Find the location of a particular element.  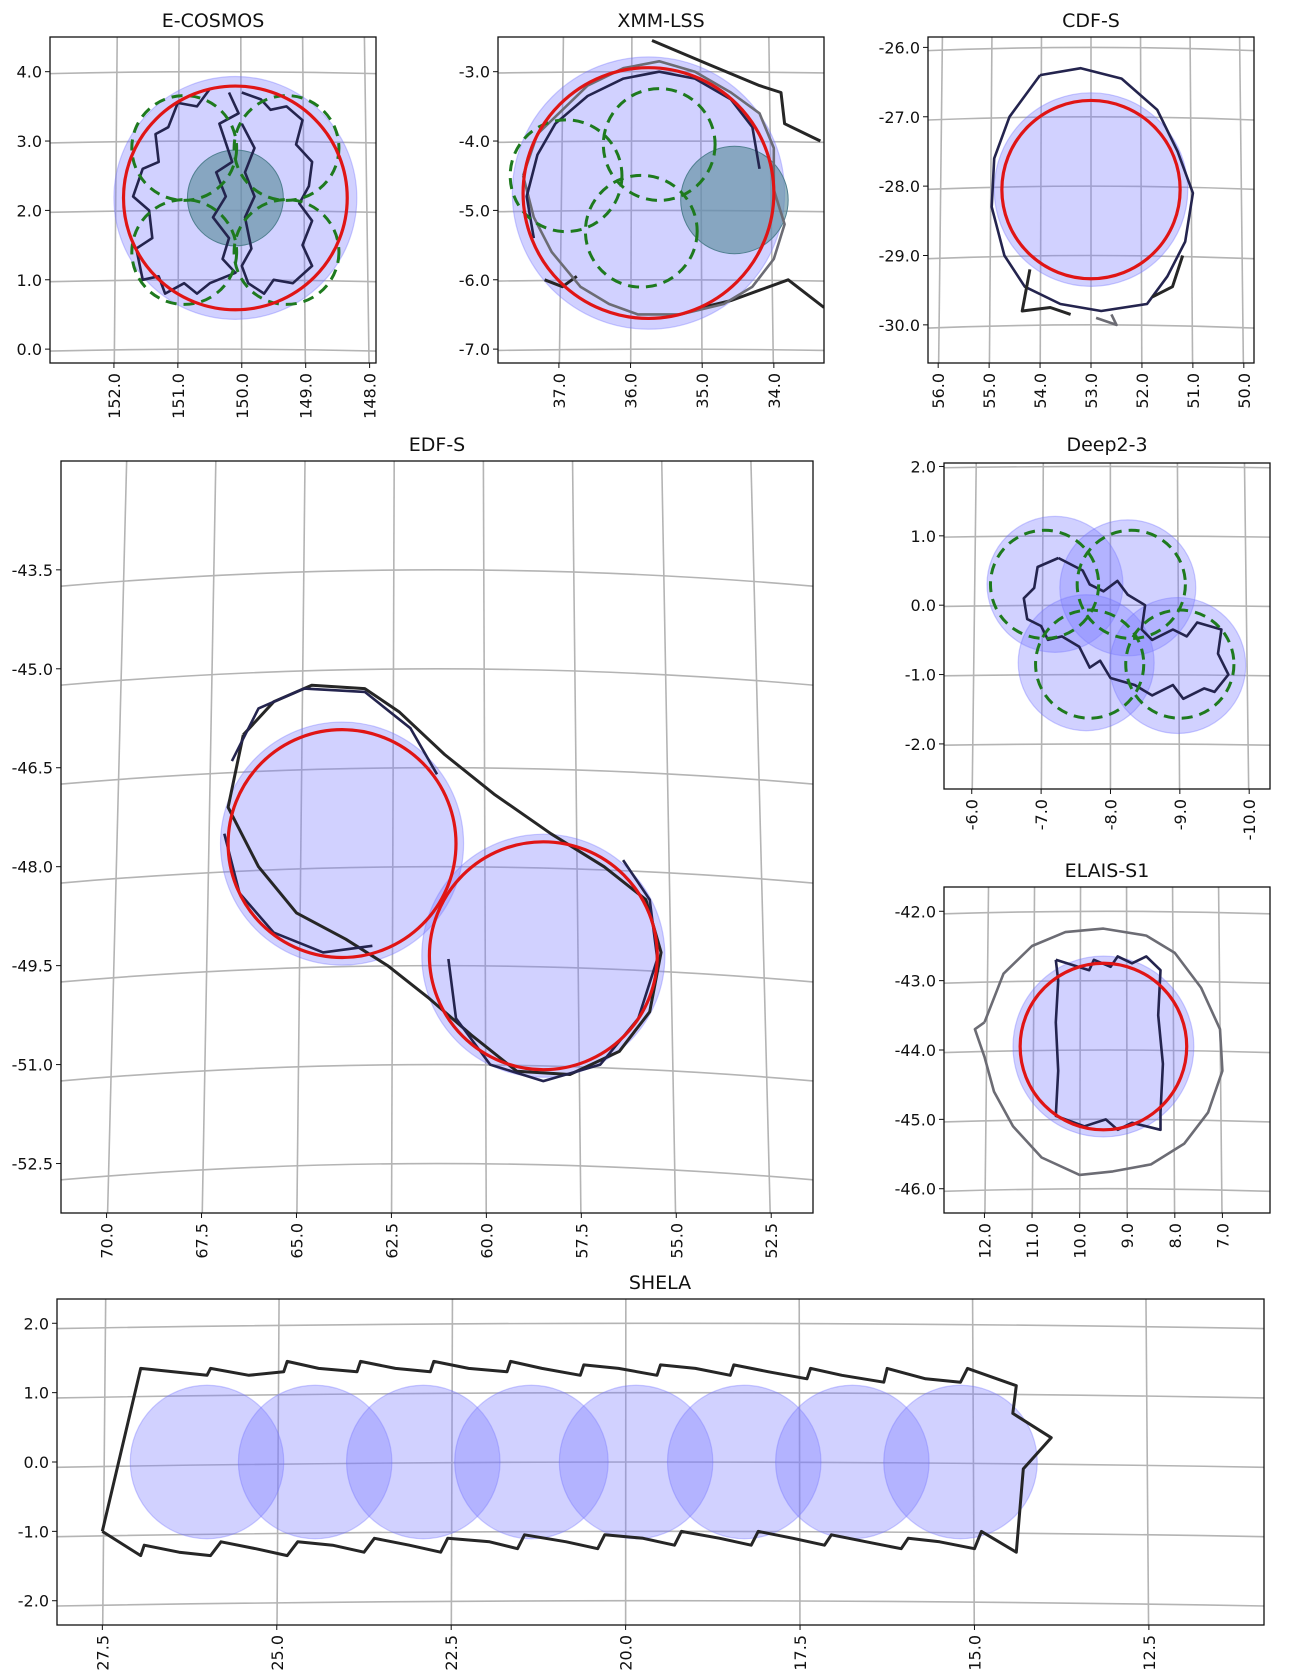

y-tick-label: -46.0 is located at coordinates (915, 1189).